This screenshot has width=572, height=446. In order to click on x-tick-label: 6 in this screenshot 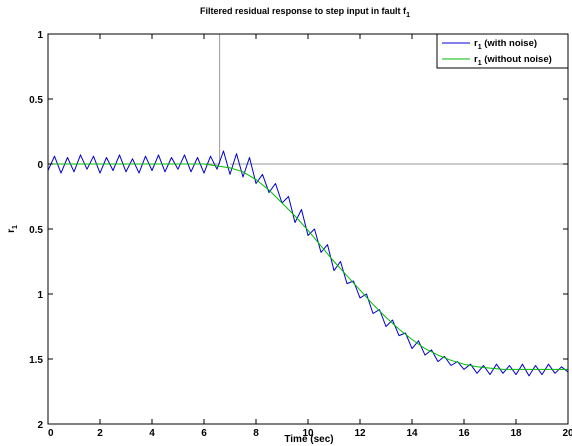, I will do `click(204, 433)`.